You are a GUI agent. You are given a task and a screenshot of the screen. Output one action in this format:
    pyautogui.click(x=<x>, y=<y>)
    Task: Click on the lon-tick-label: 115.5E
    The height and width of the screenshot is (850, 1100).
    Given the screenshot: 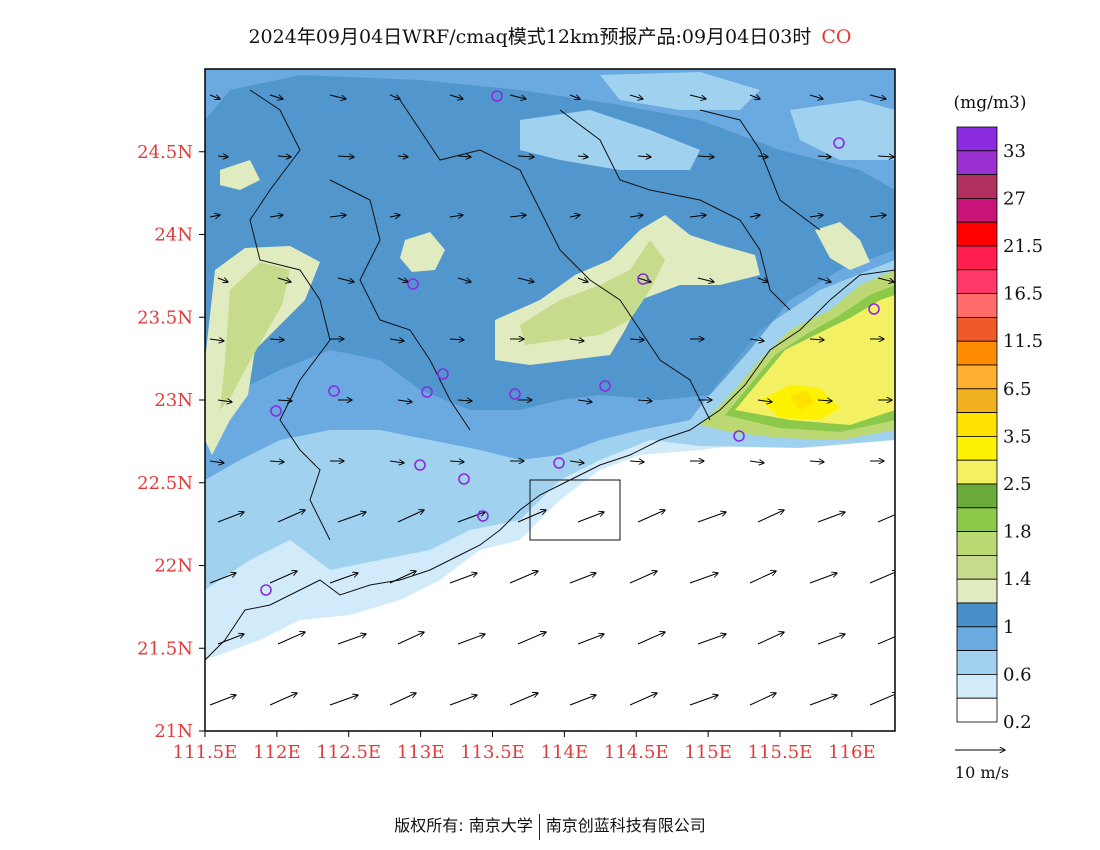 What is the action you would take?
    pyautogui.click(x=780, y=752)
    